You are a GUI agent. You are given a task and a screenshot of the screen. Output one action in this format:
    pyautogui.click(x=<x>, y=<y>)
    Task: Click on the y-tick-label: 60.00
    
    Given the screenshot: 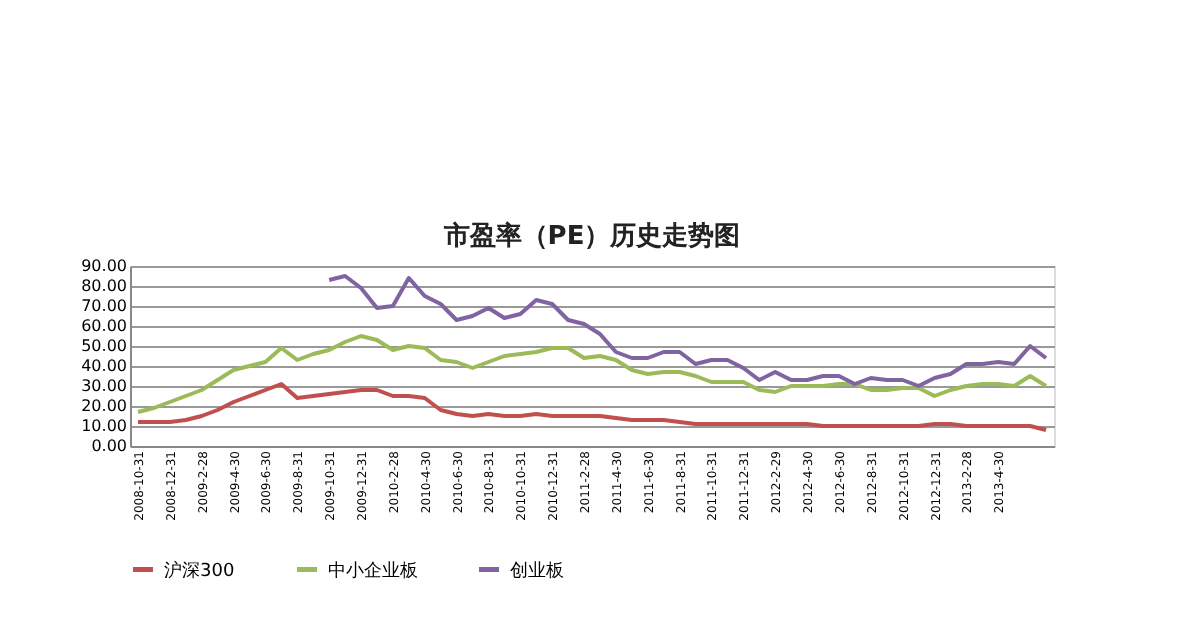 What is the action you would take?
    pyautogui.click(x=104, y=326)
    